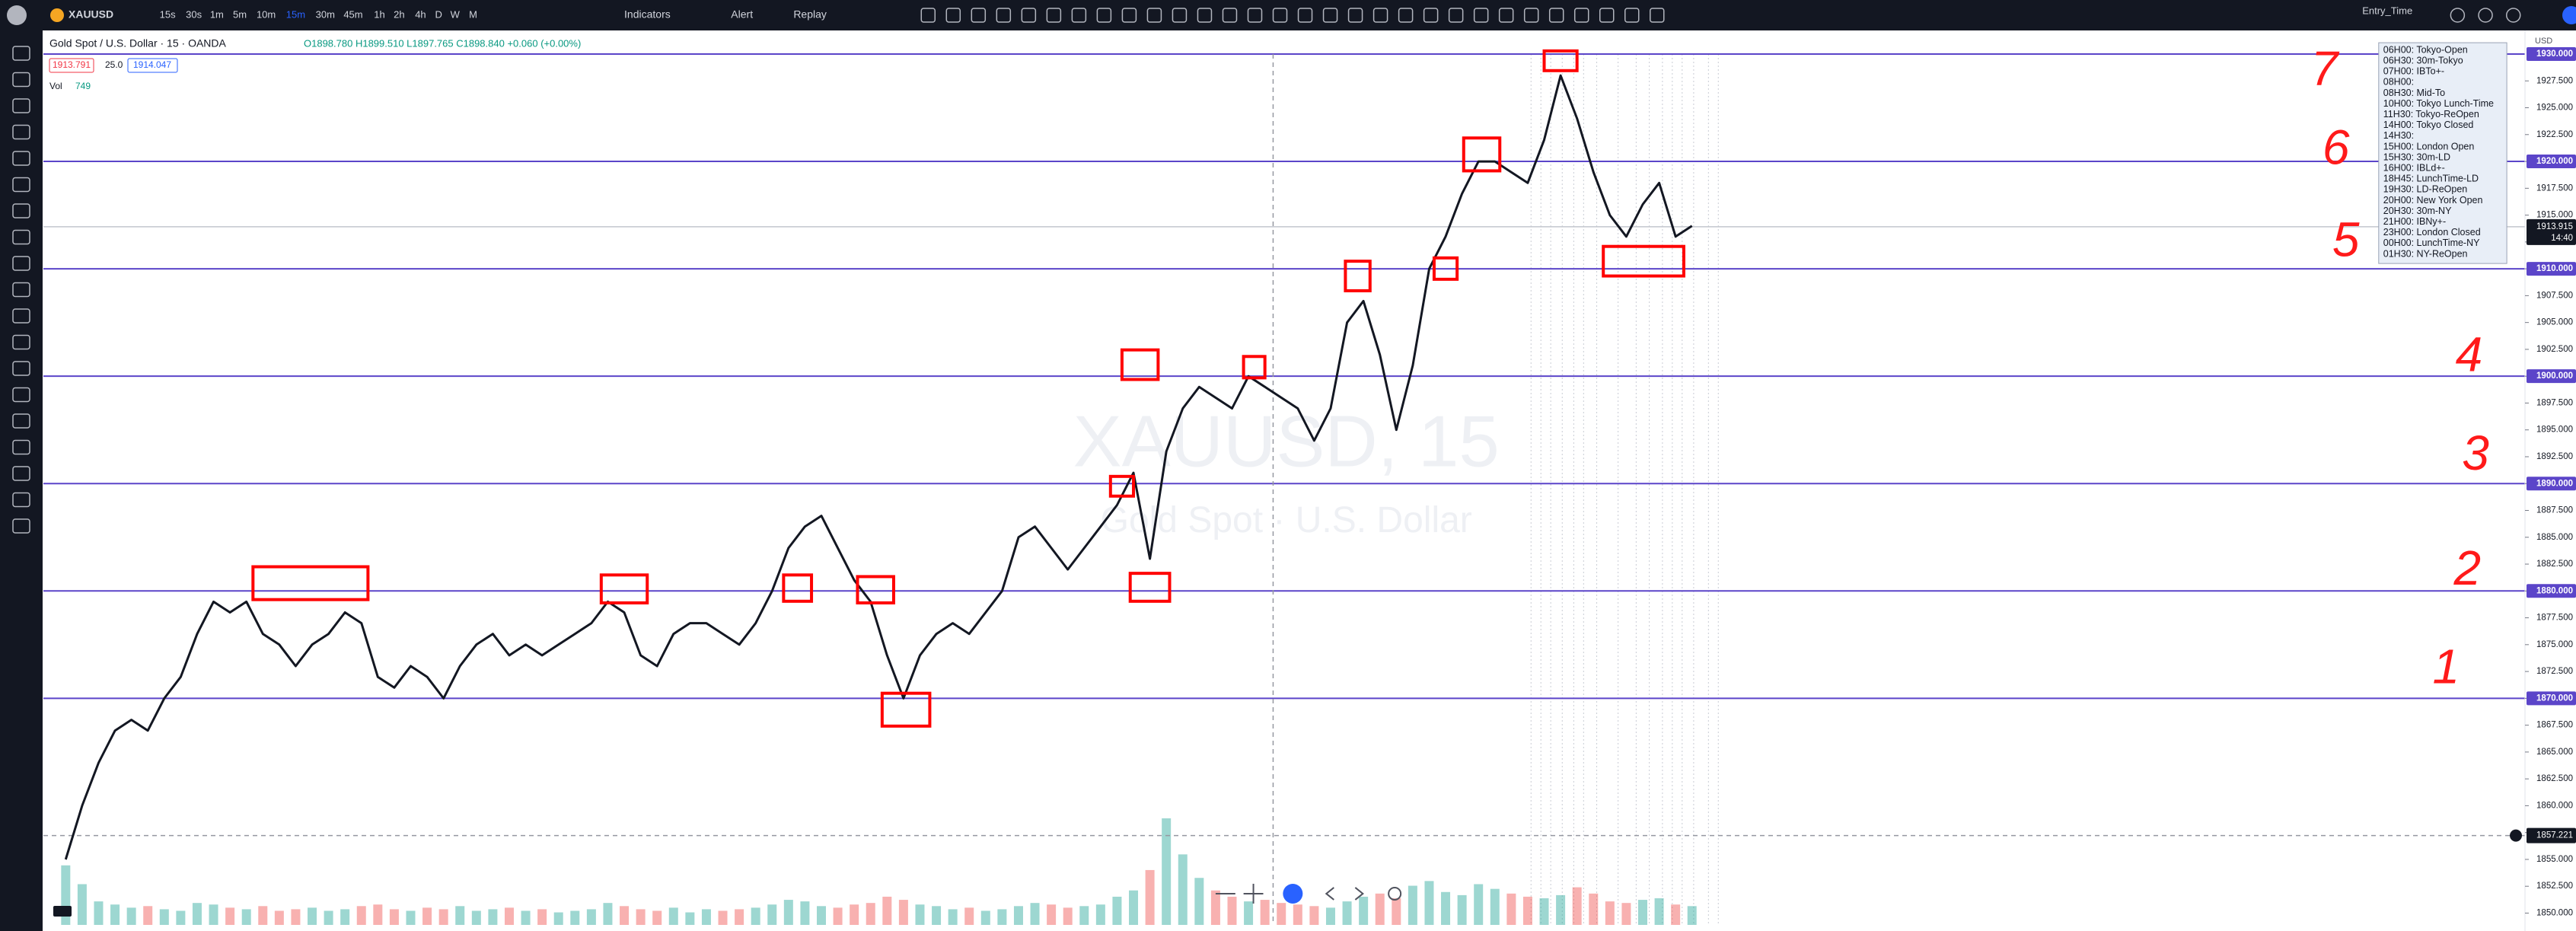  I want to click on level-badge, so click(2551, 591).